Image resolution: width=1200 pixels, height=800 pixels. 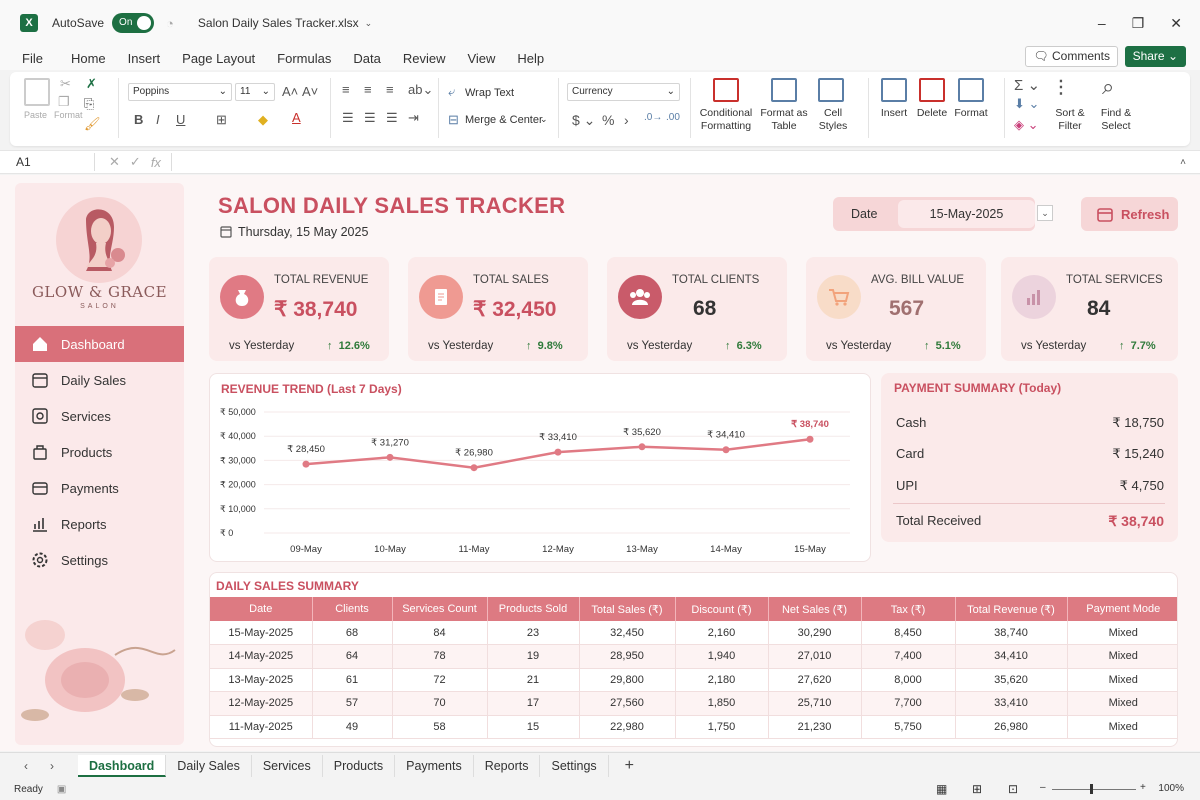 What do you see at coordinates (653, 117) in the screenshot?
I see `increase-decimal-icon: .0→` at bounding box center [653, 117].